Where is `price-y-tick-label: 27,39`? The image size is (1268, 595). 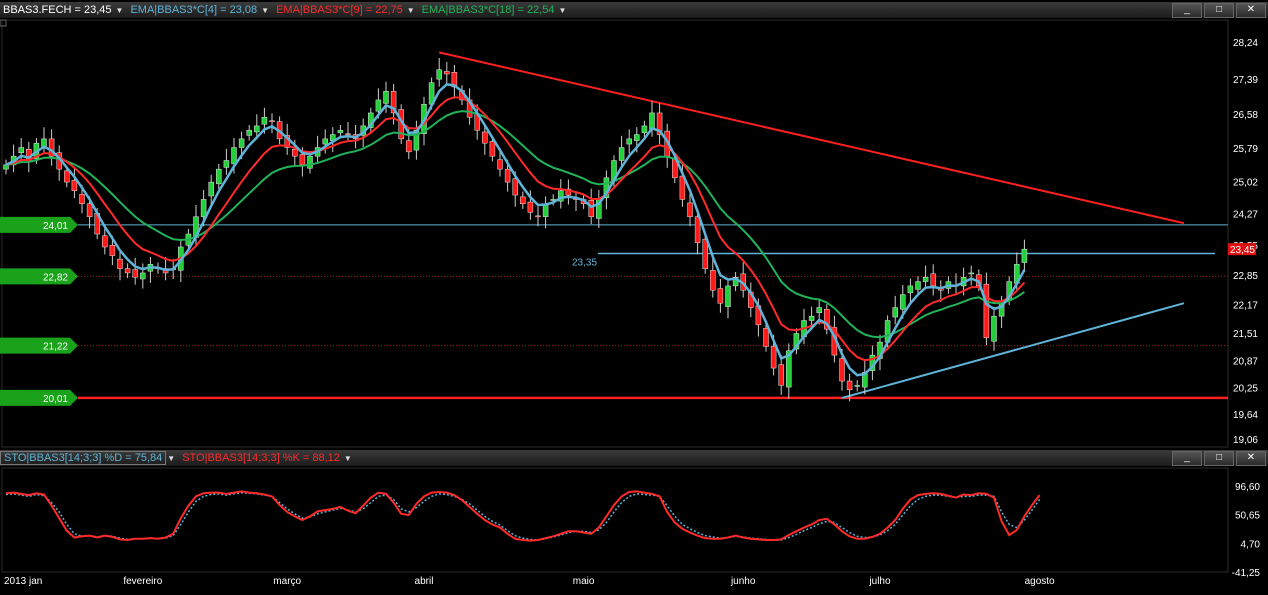
price-y-tick-label: 27,39 is located at coordinates (1245, 80).